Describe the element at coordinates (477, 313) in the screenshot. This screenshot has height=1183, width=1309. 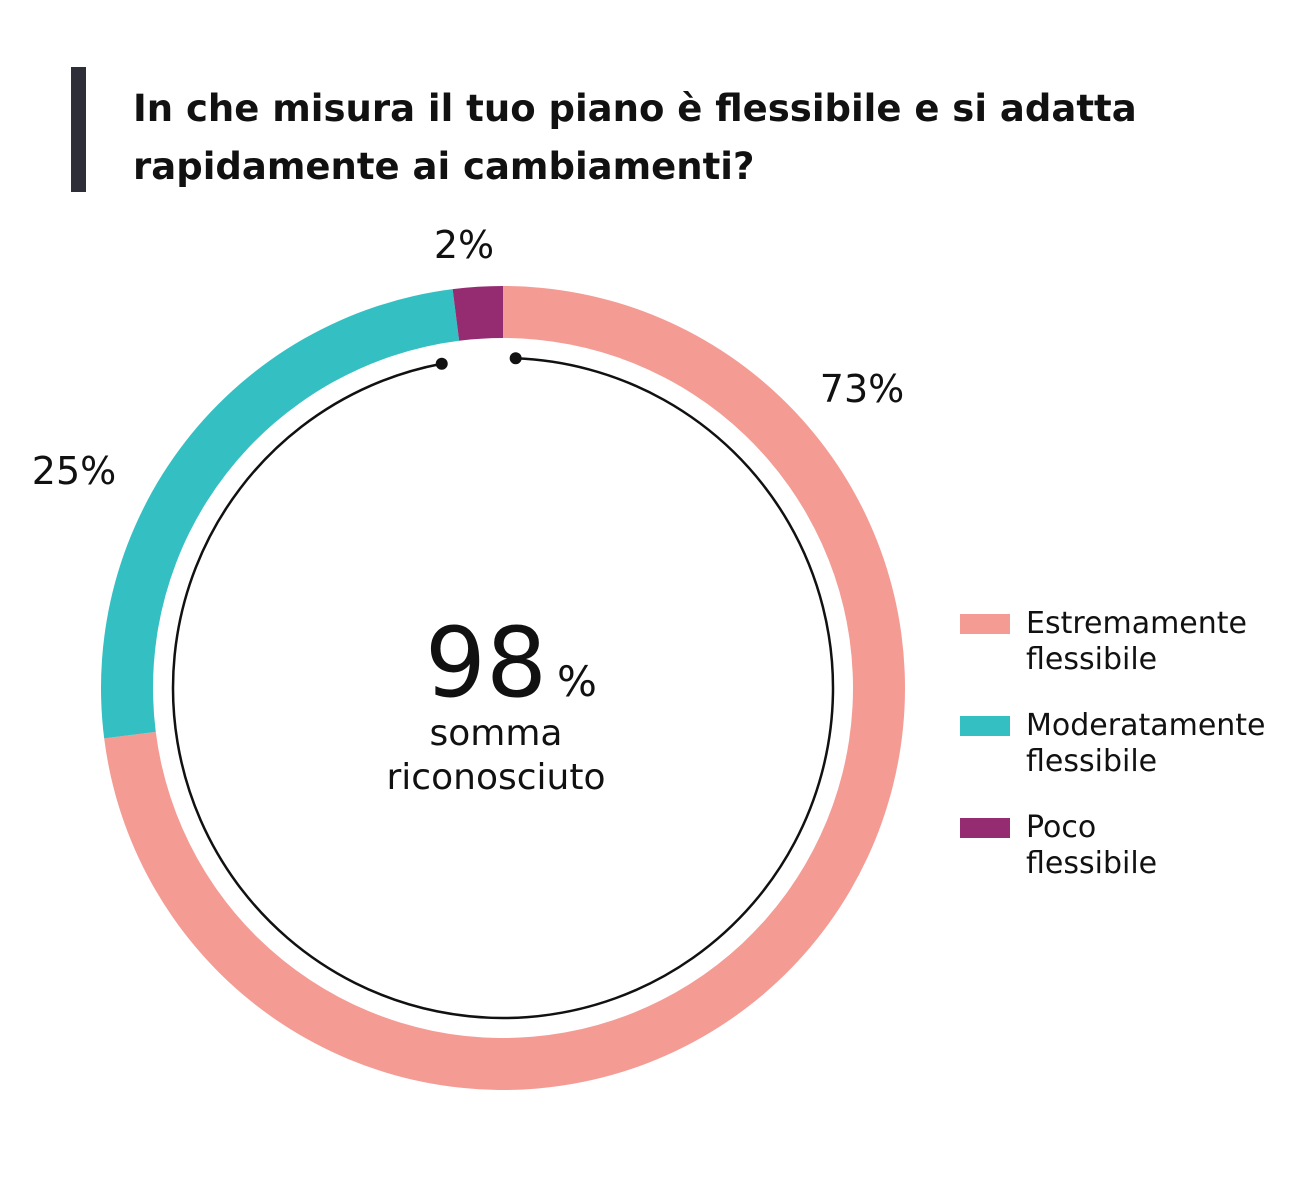
I see `slice-poco` at that location.